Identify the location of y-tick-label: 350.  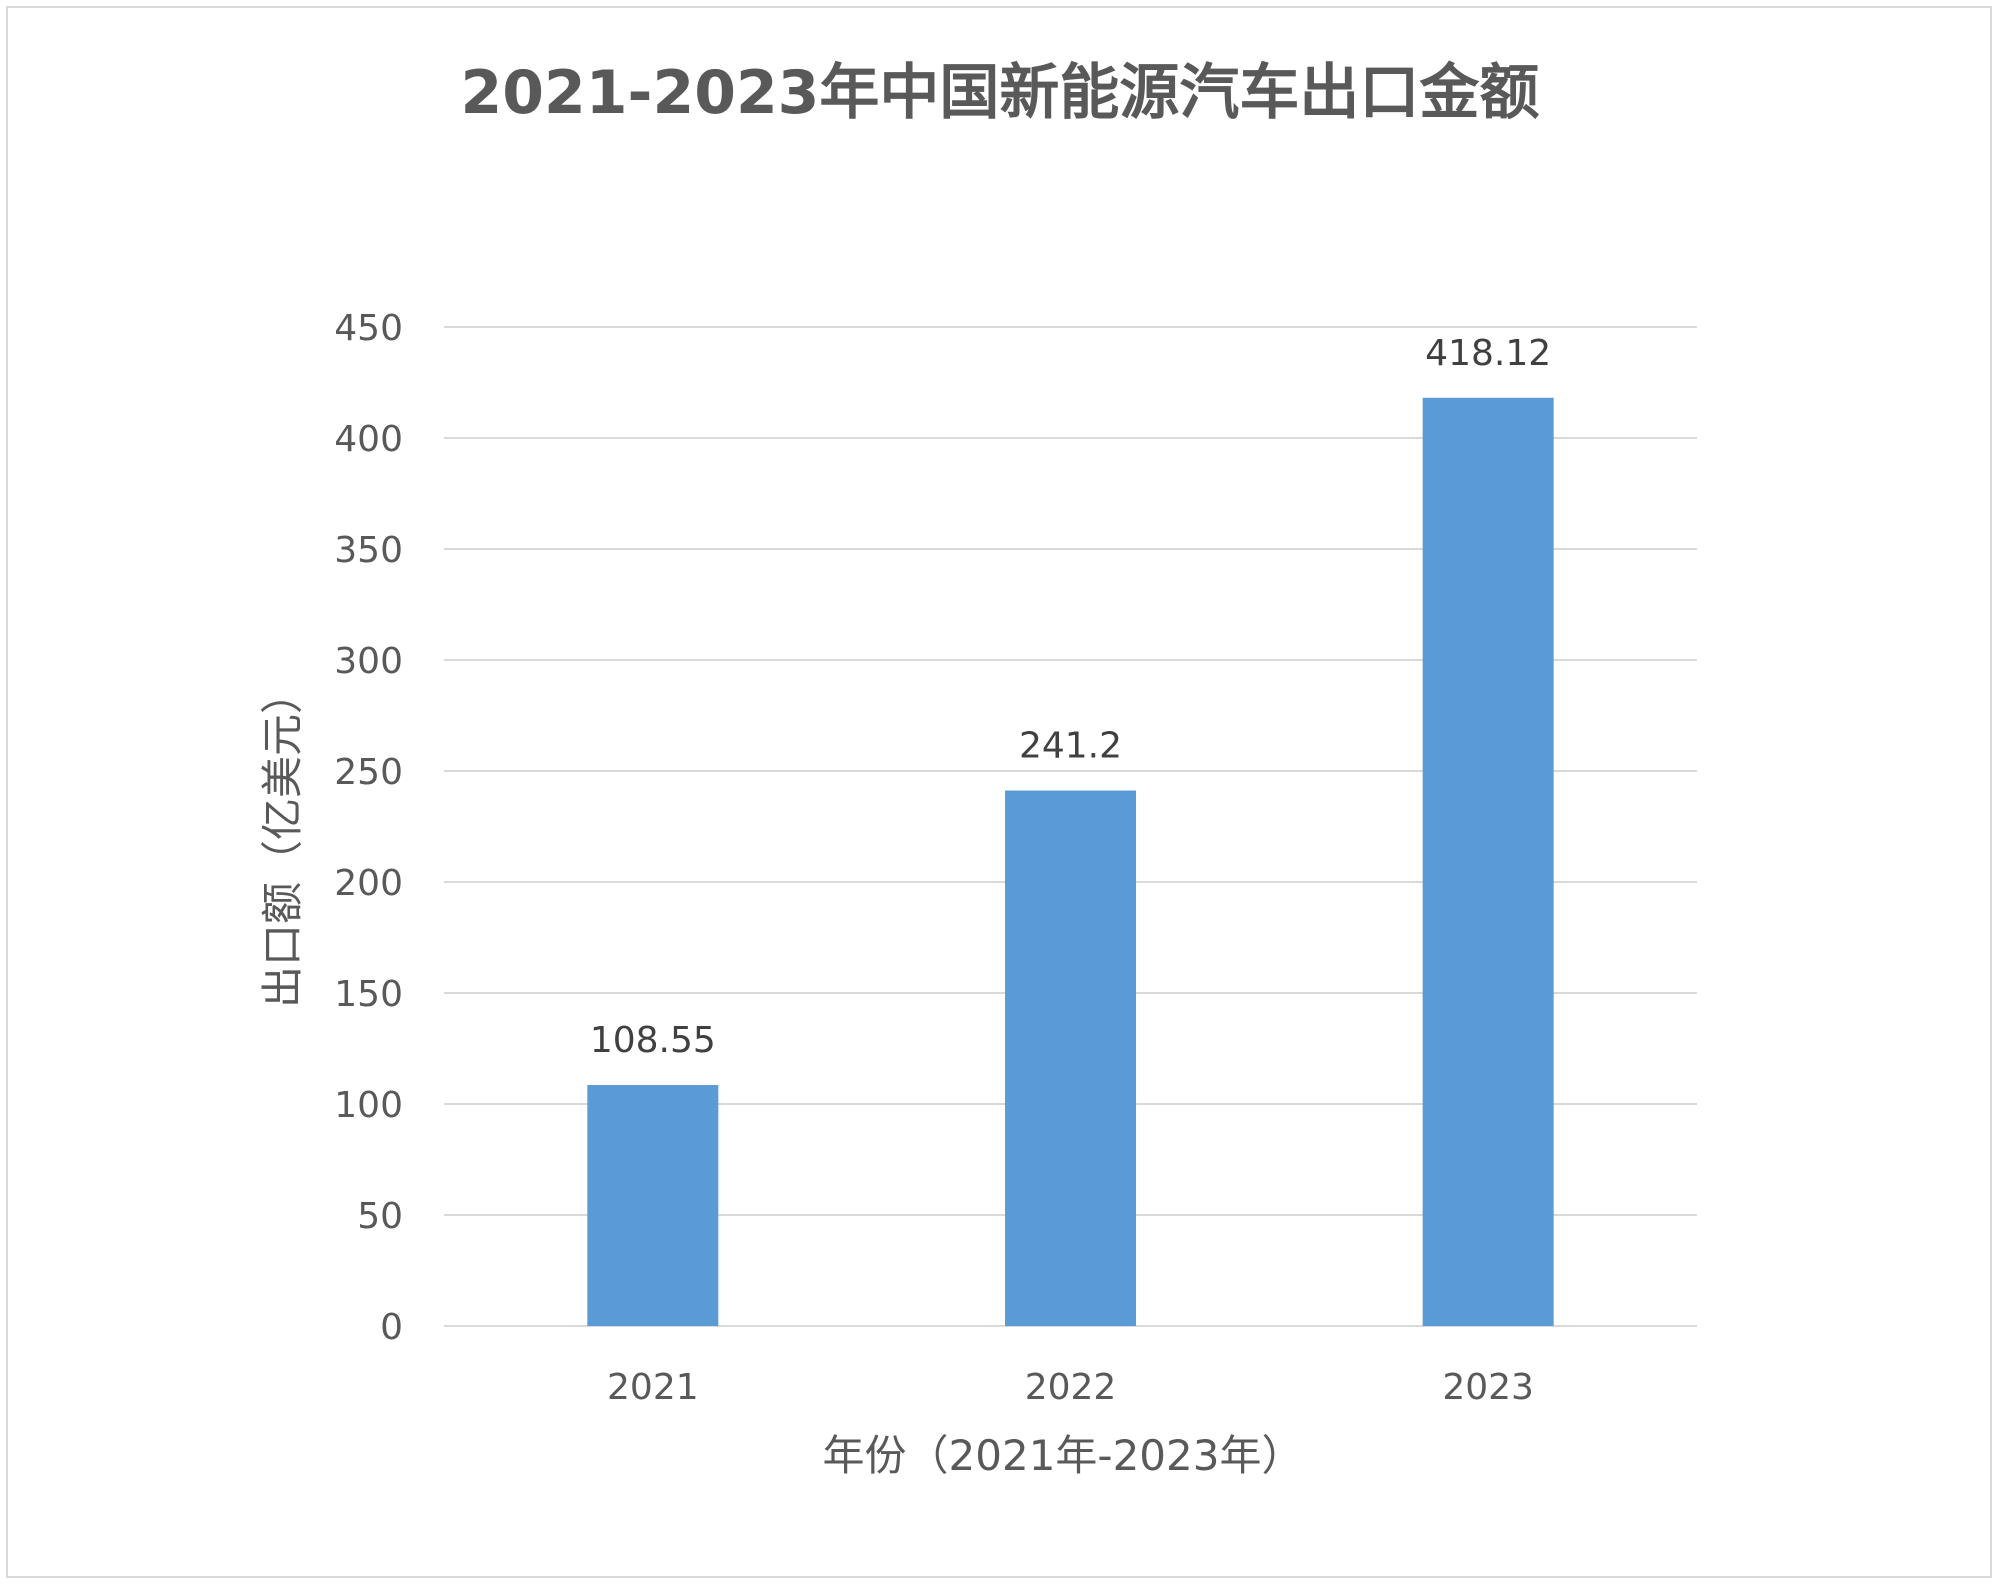
(368, 550).